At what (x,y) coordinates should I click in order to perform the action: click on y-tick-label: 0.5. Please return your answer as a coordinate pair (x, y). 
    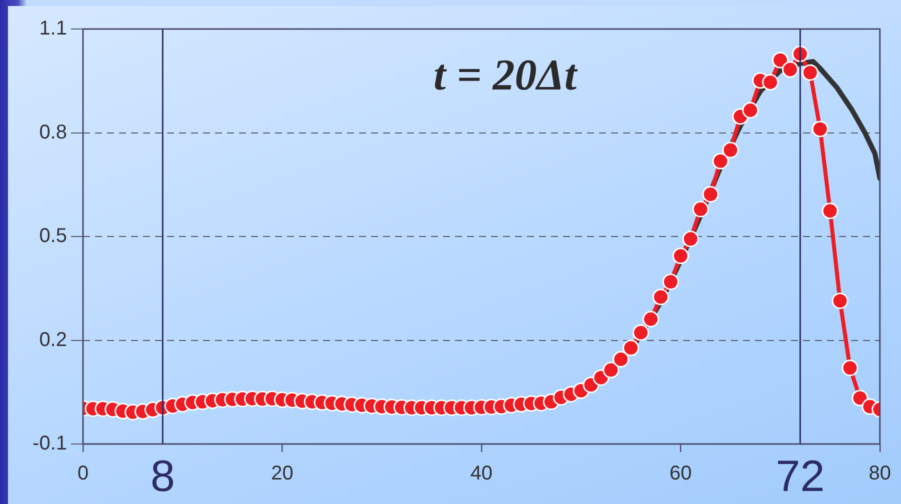
    Looking at the image, I should click on (53, 236).